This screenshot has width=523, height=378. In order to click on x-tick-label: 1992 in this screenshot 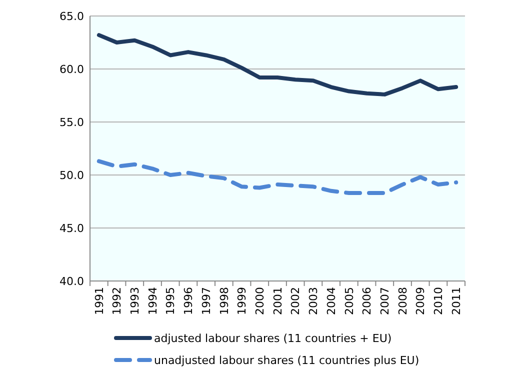, I will do `click(117, 301)`.